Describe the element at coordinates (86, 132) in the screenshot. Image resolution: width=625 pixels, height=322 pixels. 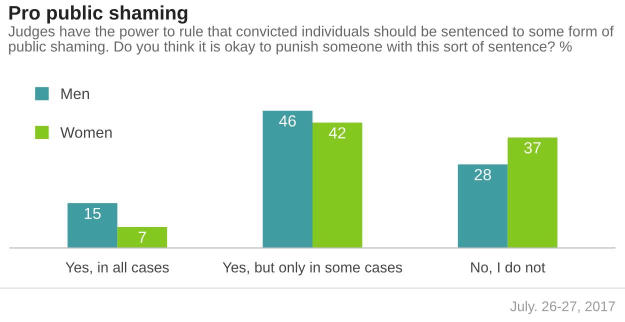
I see `legend-label: Women` at that location.